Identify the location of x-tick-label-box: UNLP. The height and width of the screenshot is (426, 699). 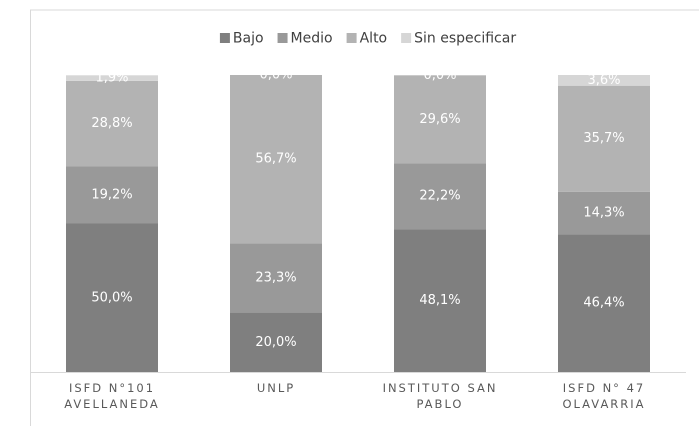
(276, 388).